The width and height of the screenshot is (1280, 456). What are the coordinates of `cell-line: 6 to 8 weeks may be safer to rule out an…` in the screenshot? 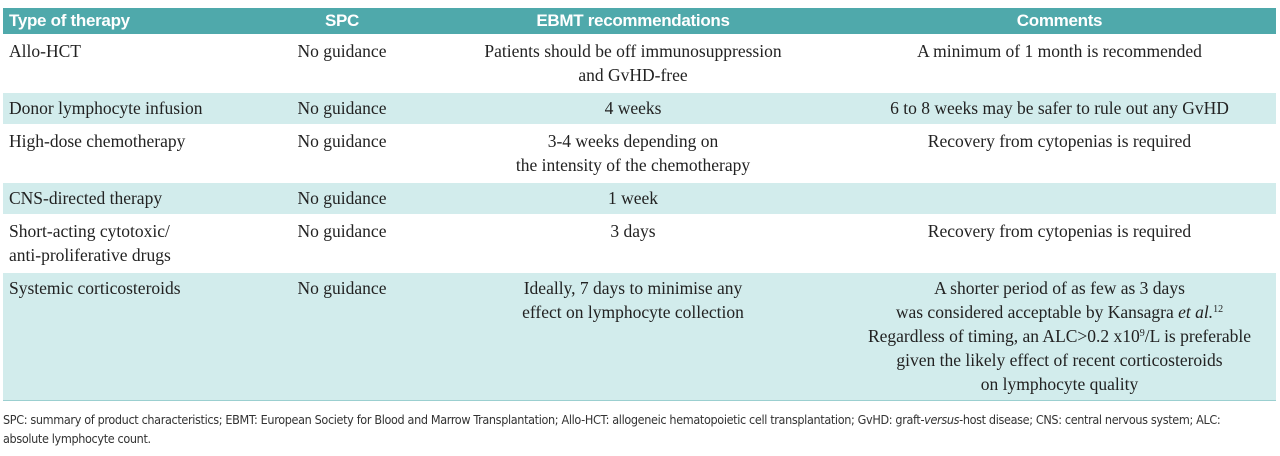 It's located at (1059, 108).